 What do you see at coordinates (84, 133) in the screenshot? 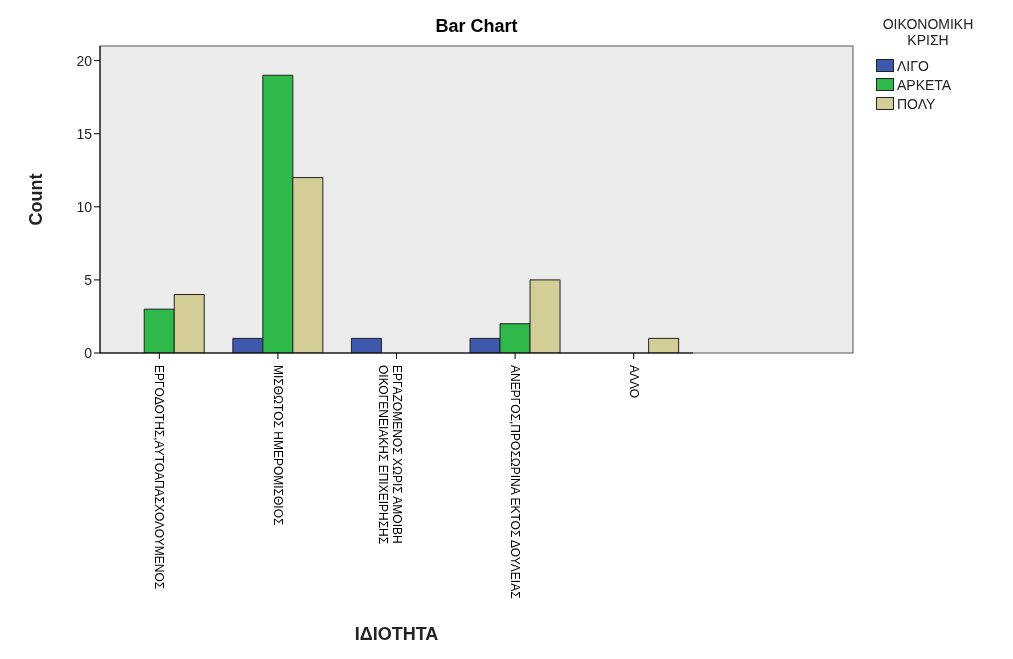
I see `y-tick-label: 15` at bounding box center [84, 133].